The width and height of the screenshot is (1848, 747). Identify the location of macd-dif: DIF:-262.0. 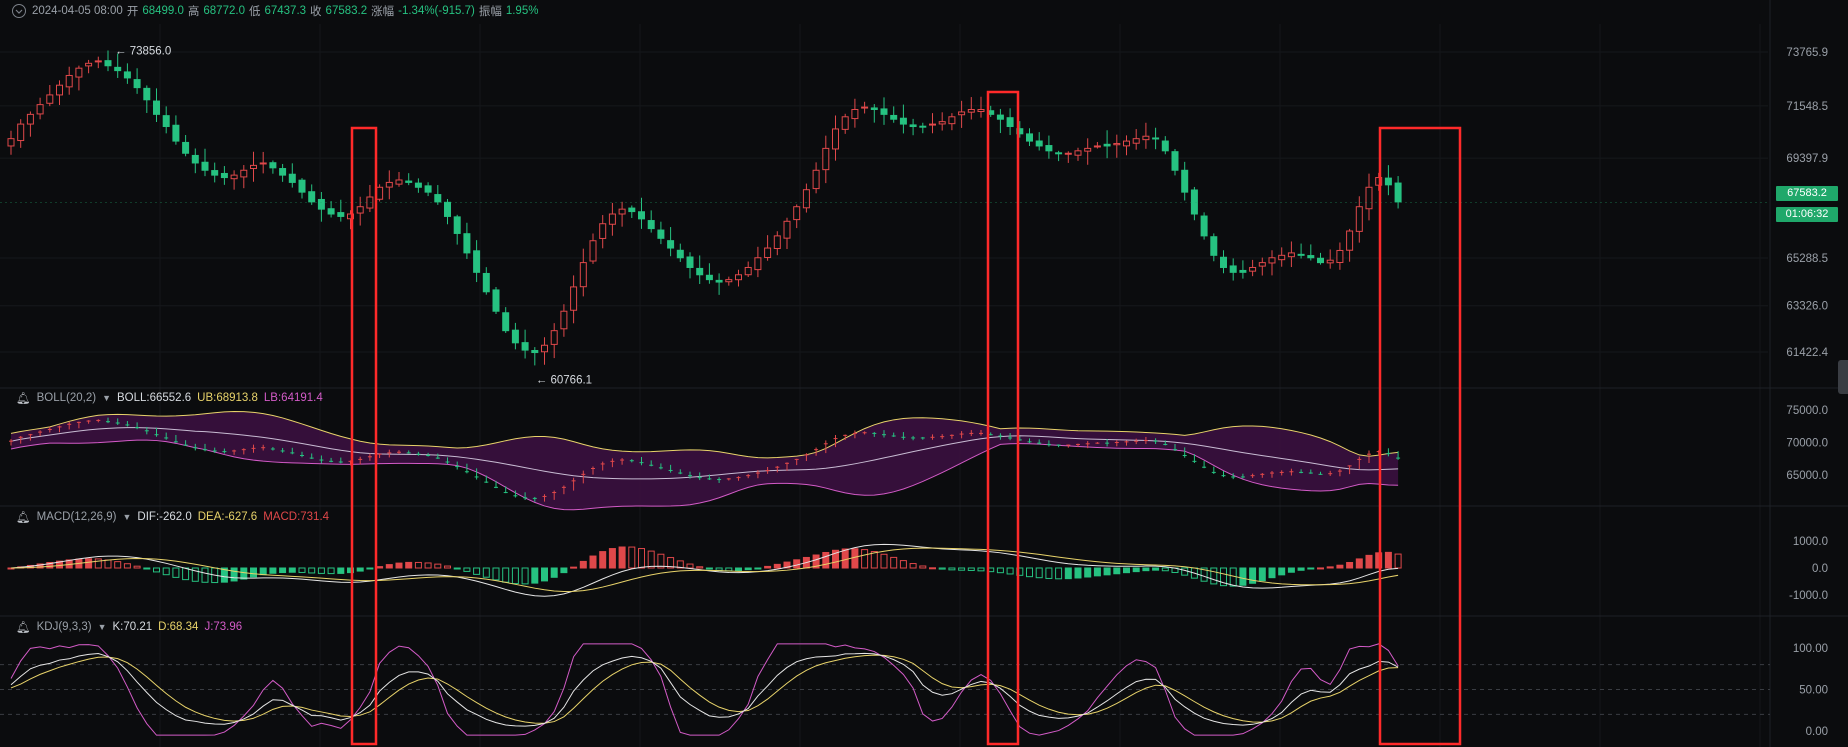
(164, 517).